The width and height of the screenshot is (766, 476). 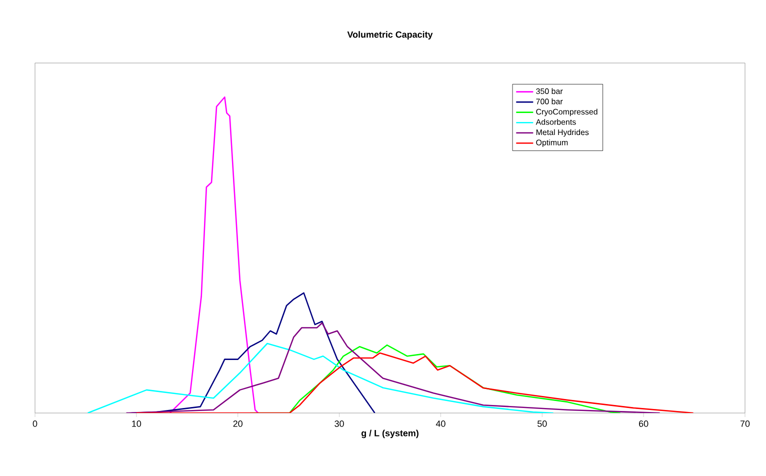 What do you see at coordinates (441, 423) in the screenshot?
I see `x-tick-label: 40` at bounding box center [441, 423].